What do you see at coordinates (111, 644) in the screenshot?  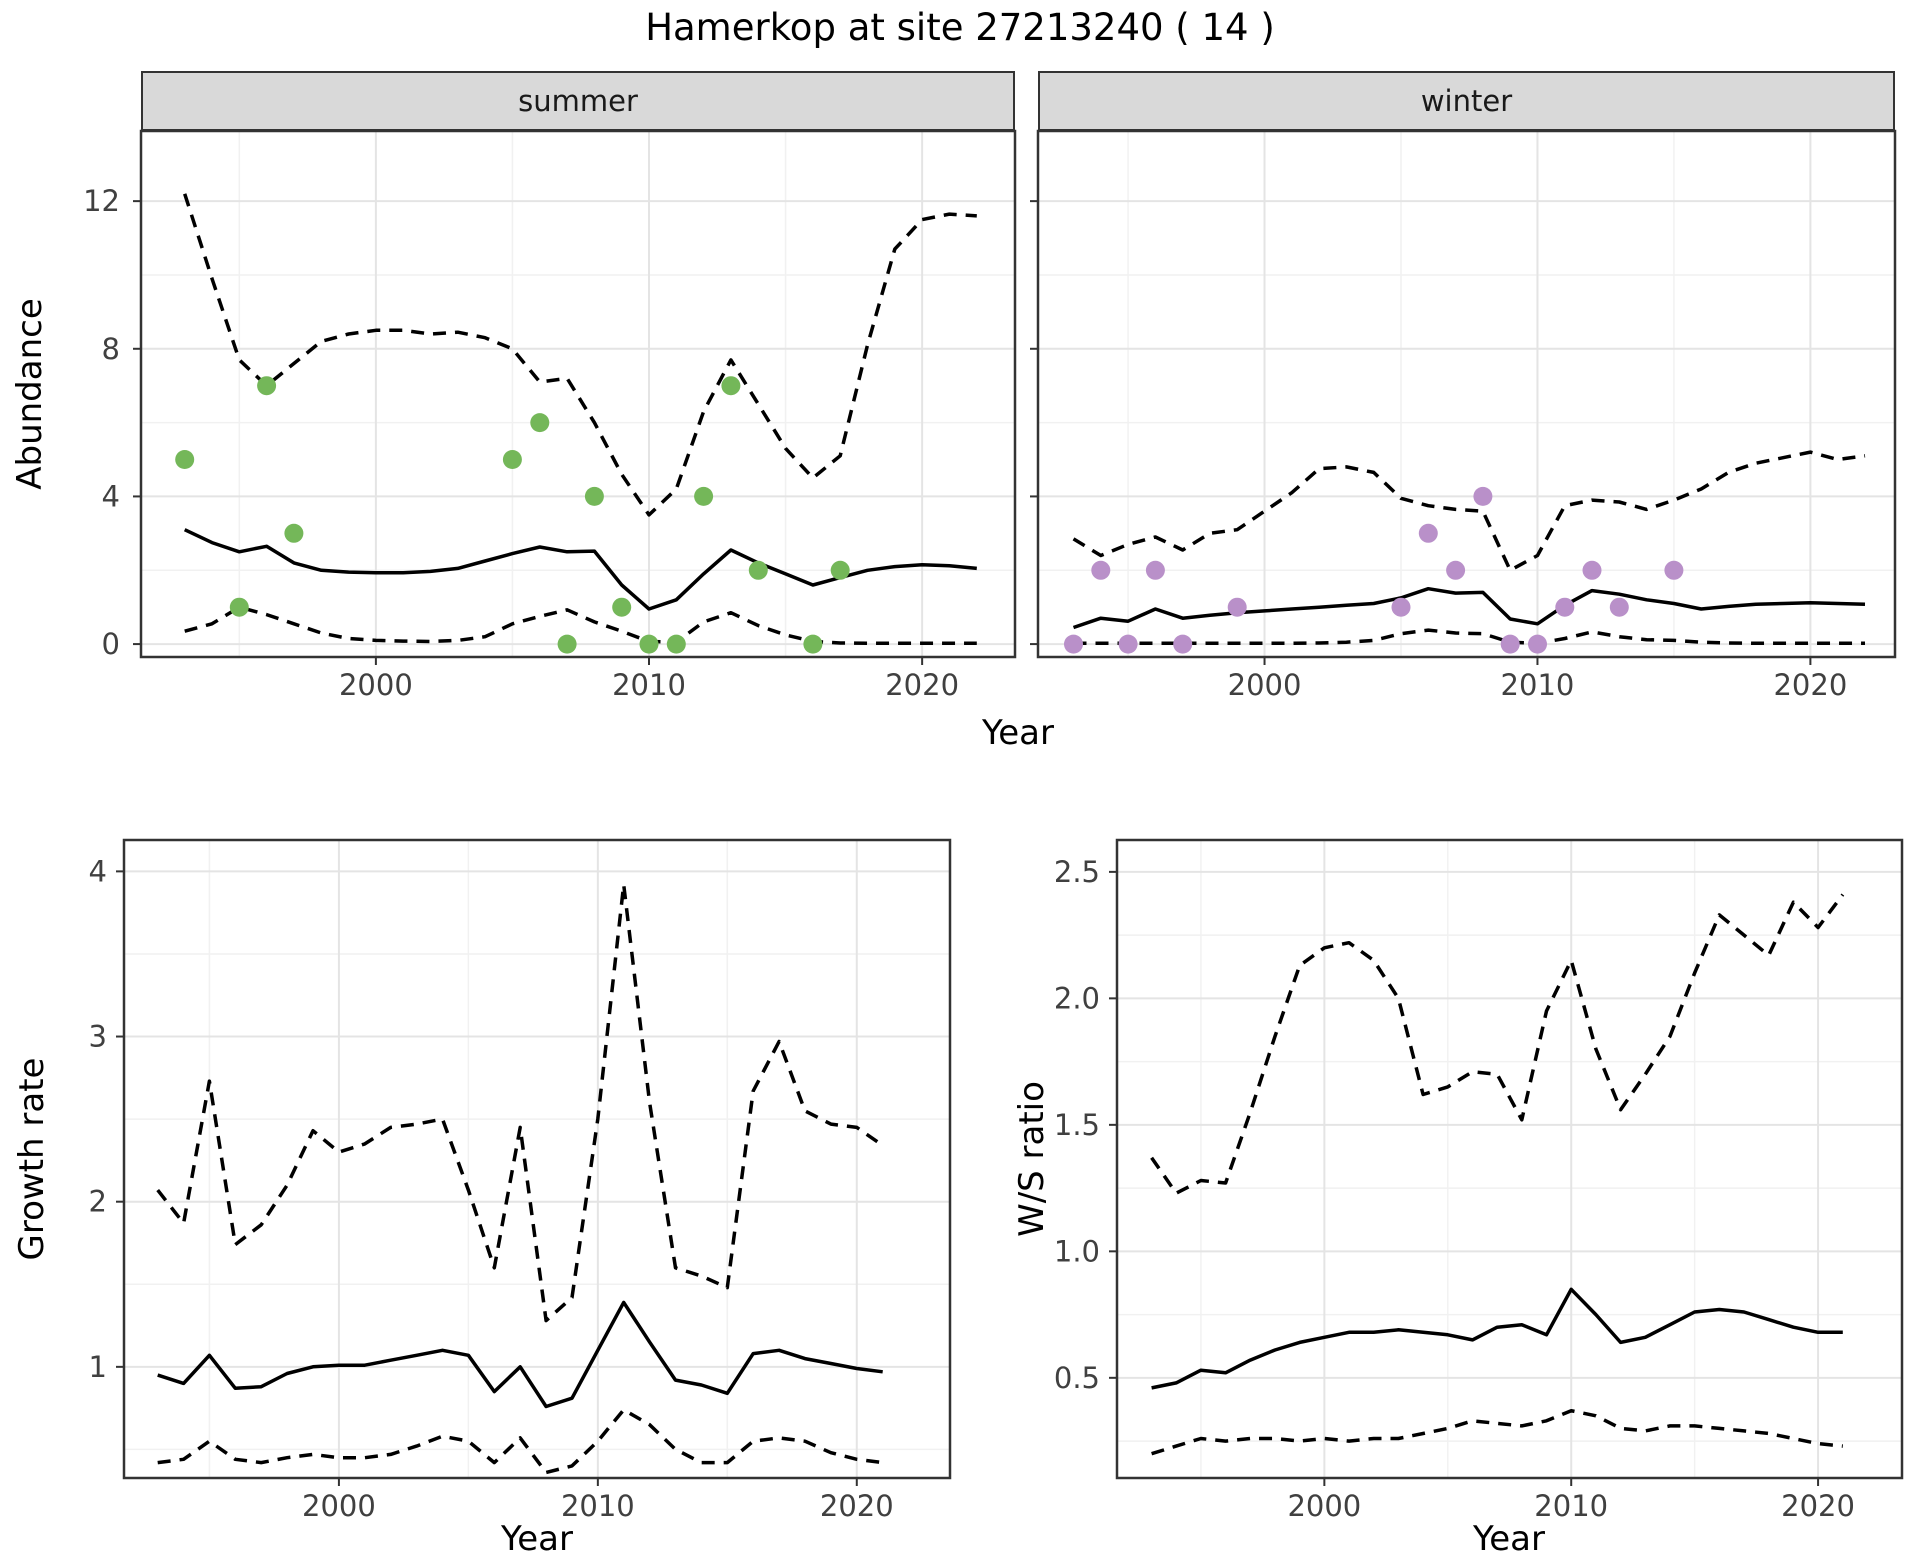 I see `y-tick-label: 0` at bounding box center [111, 644].